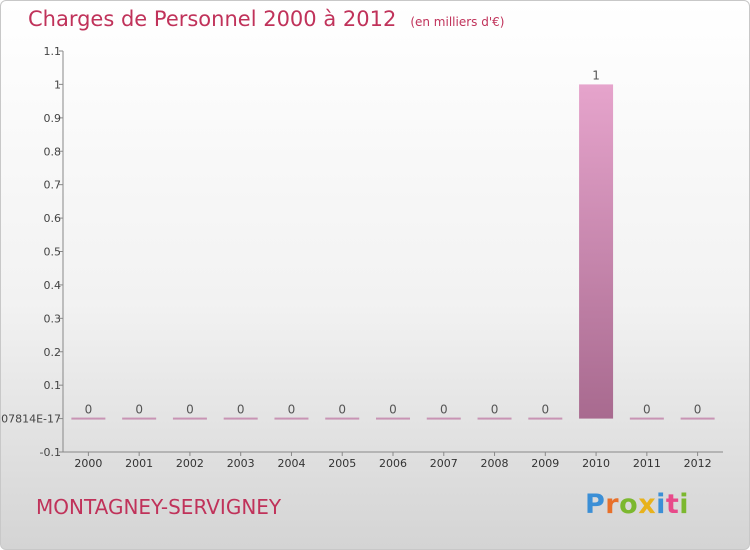  Describe the element at coordinates (342, 463) in the screenshot. I see `x-tick-label: 2005` at that location.